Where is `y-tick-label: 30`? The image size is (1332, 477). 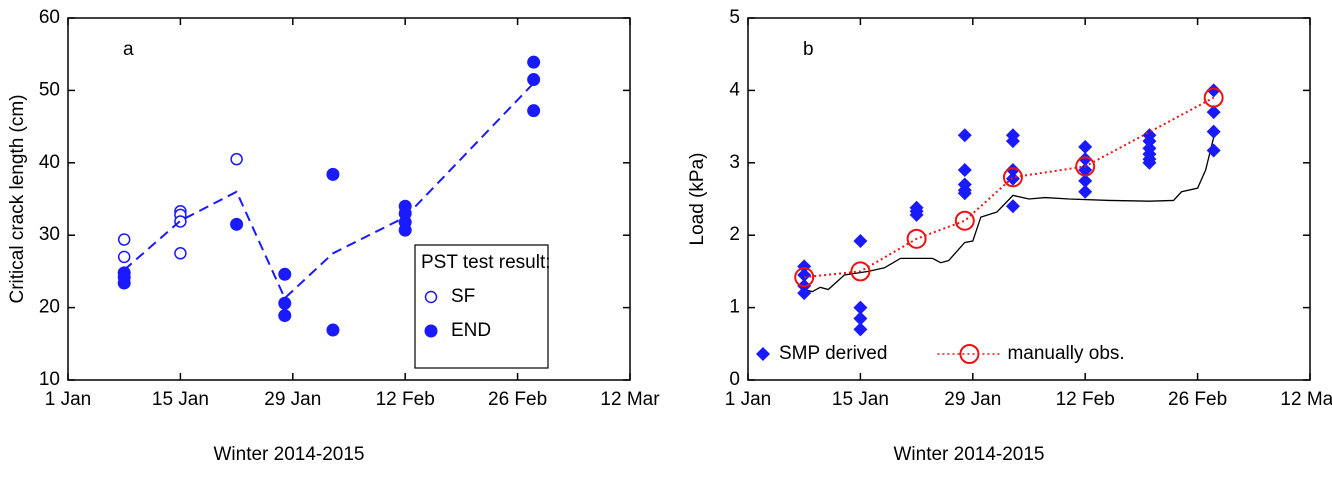
y-tick-label: 30 is located at coordinates (49, 234).